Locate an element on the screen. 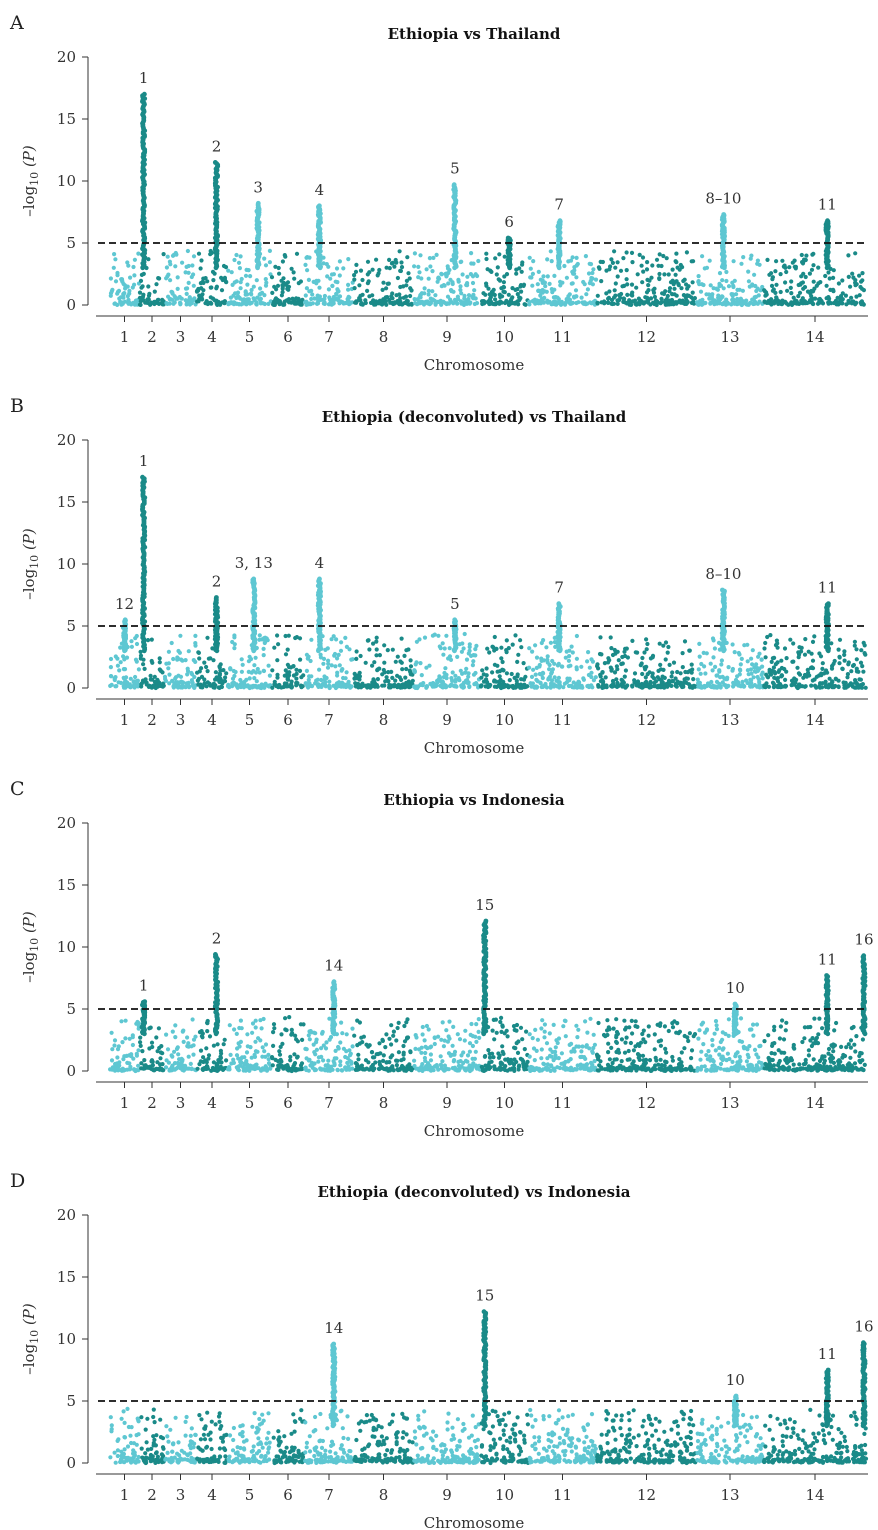 The image size is (878, 1530). y-axis-label: –log10 (P) is located at coordinates (30, 181).